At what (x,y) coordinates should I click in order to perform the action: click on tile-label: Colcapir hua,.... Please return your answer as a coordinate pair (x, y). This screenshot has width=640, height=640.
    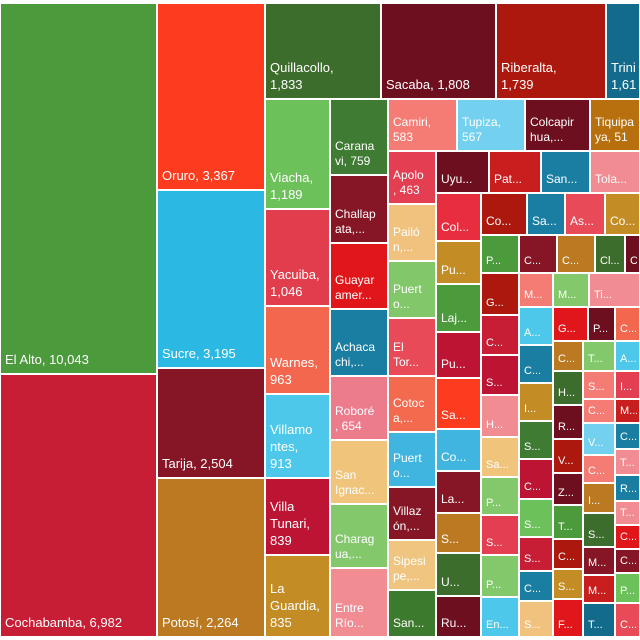
    Looking at the image, I should click on (552, 129).